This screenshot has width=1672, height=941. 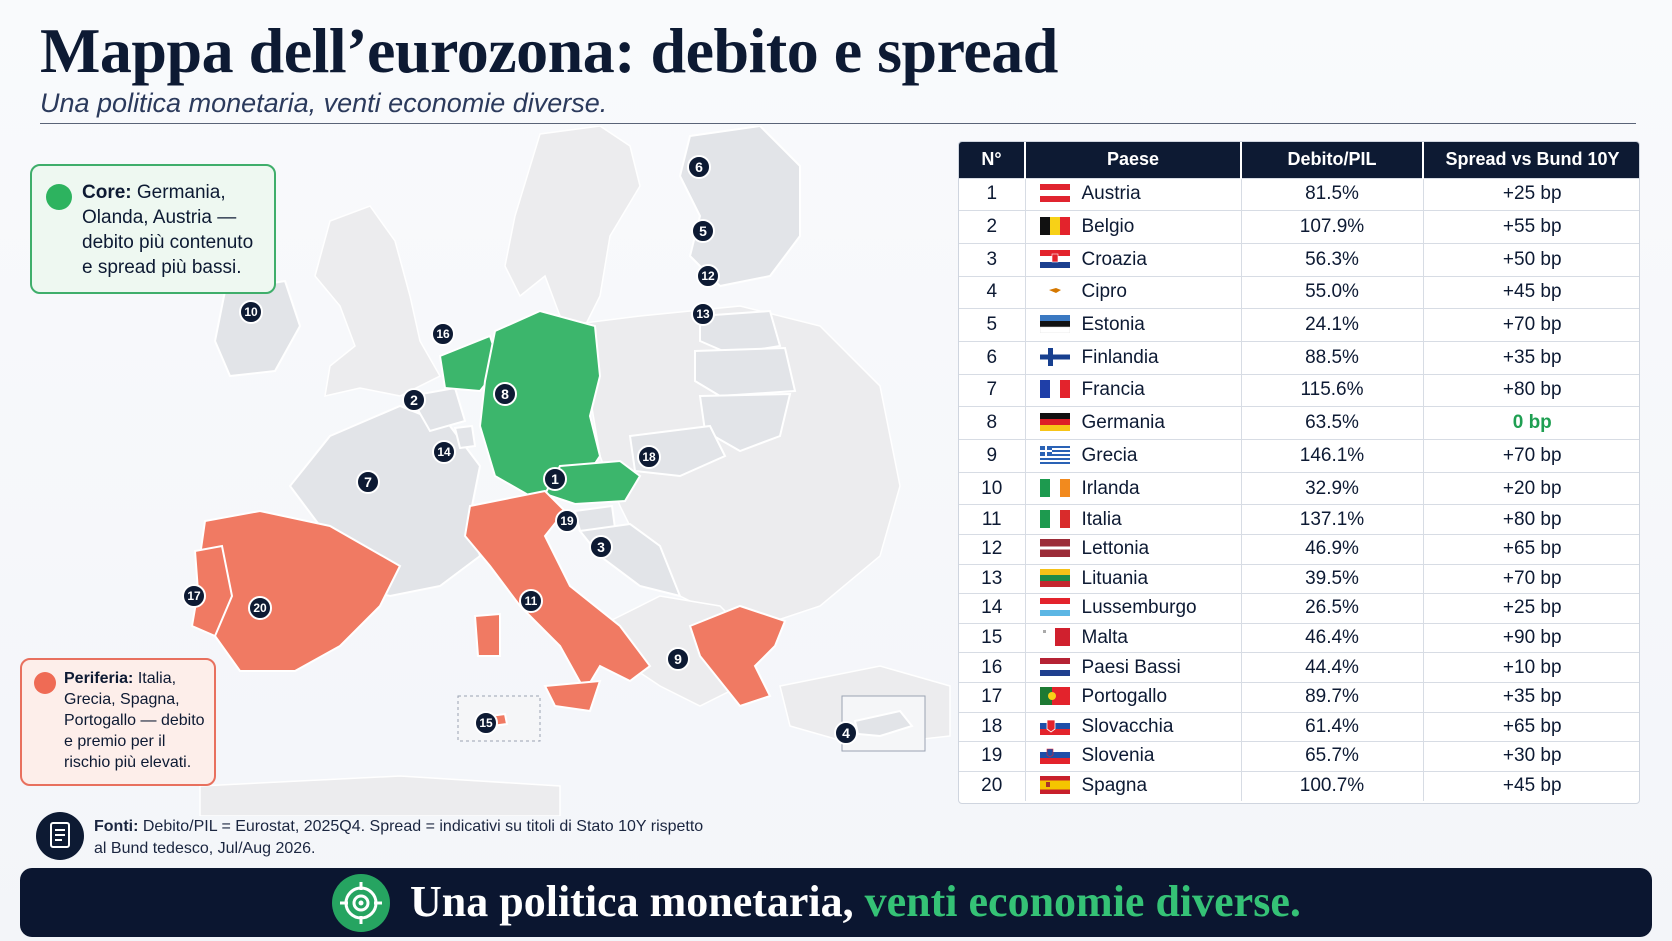 What do you see at coordinates (992, 227) in the screenshot?
I see `cell-number: 2` at bounding box center [992, 227].